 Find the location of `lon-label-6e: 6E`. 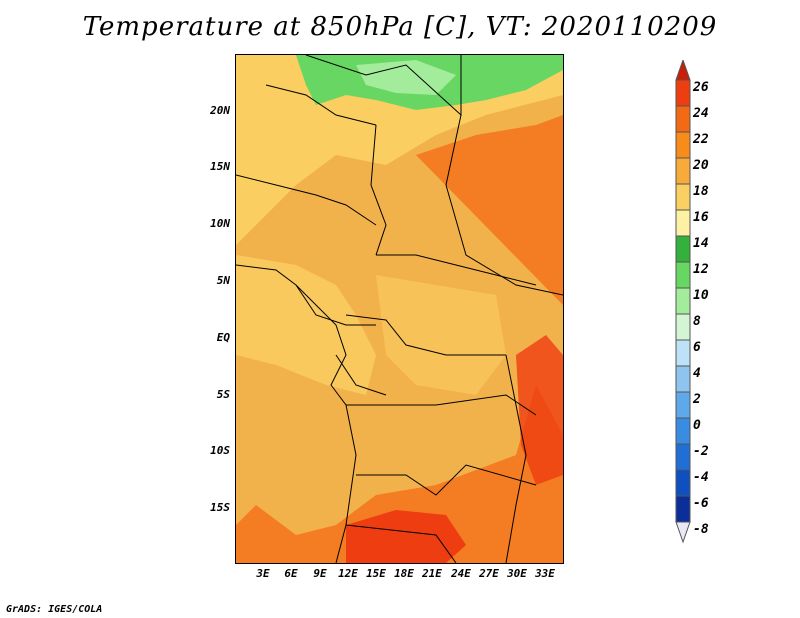

lon-label-6e: 6E is located at coordinates (291, 573).